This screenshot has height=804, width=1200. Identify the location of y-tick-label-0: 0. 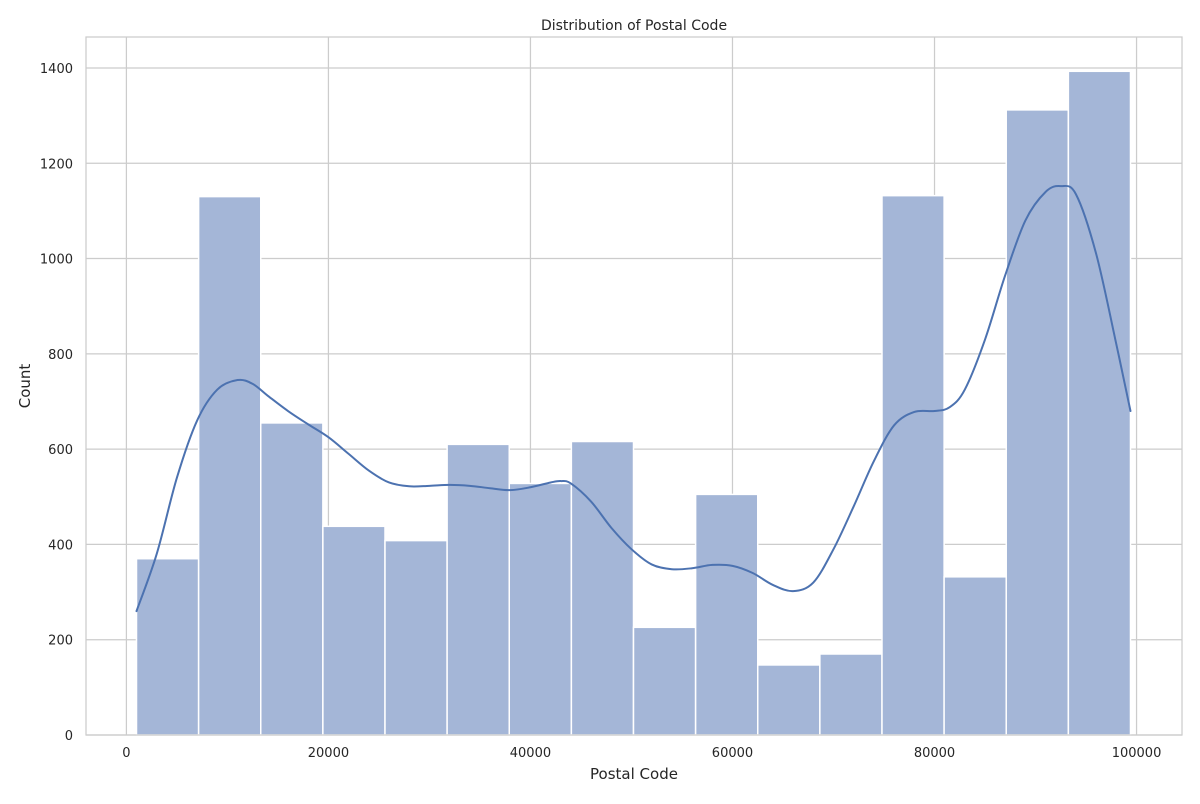
(69, 736).